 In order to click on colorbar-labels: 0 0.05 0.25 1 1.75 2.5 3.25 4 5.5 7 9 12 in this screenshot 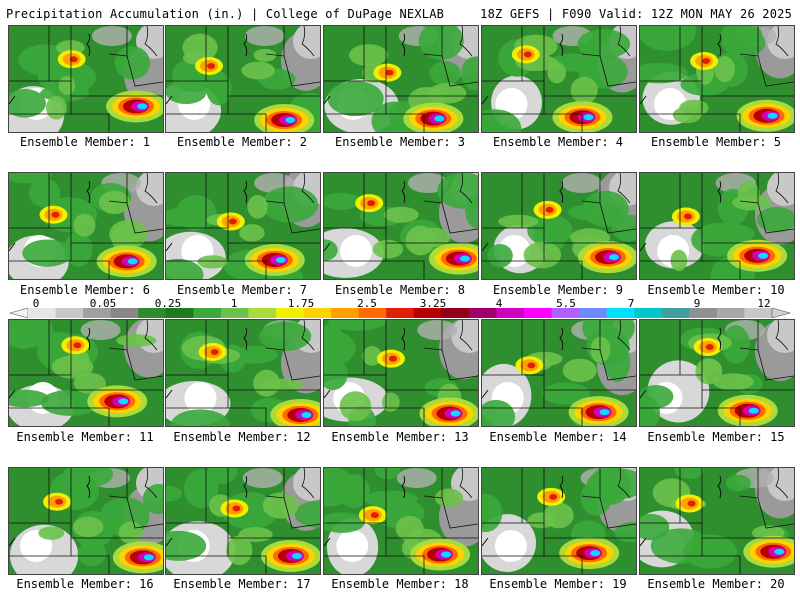, I will do `click(400, 303)`.